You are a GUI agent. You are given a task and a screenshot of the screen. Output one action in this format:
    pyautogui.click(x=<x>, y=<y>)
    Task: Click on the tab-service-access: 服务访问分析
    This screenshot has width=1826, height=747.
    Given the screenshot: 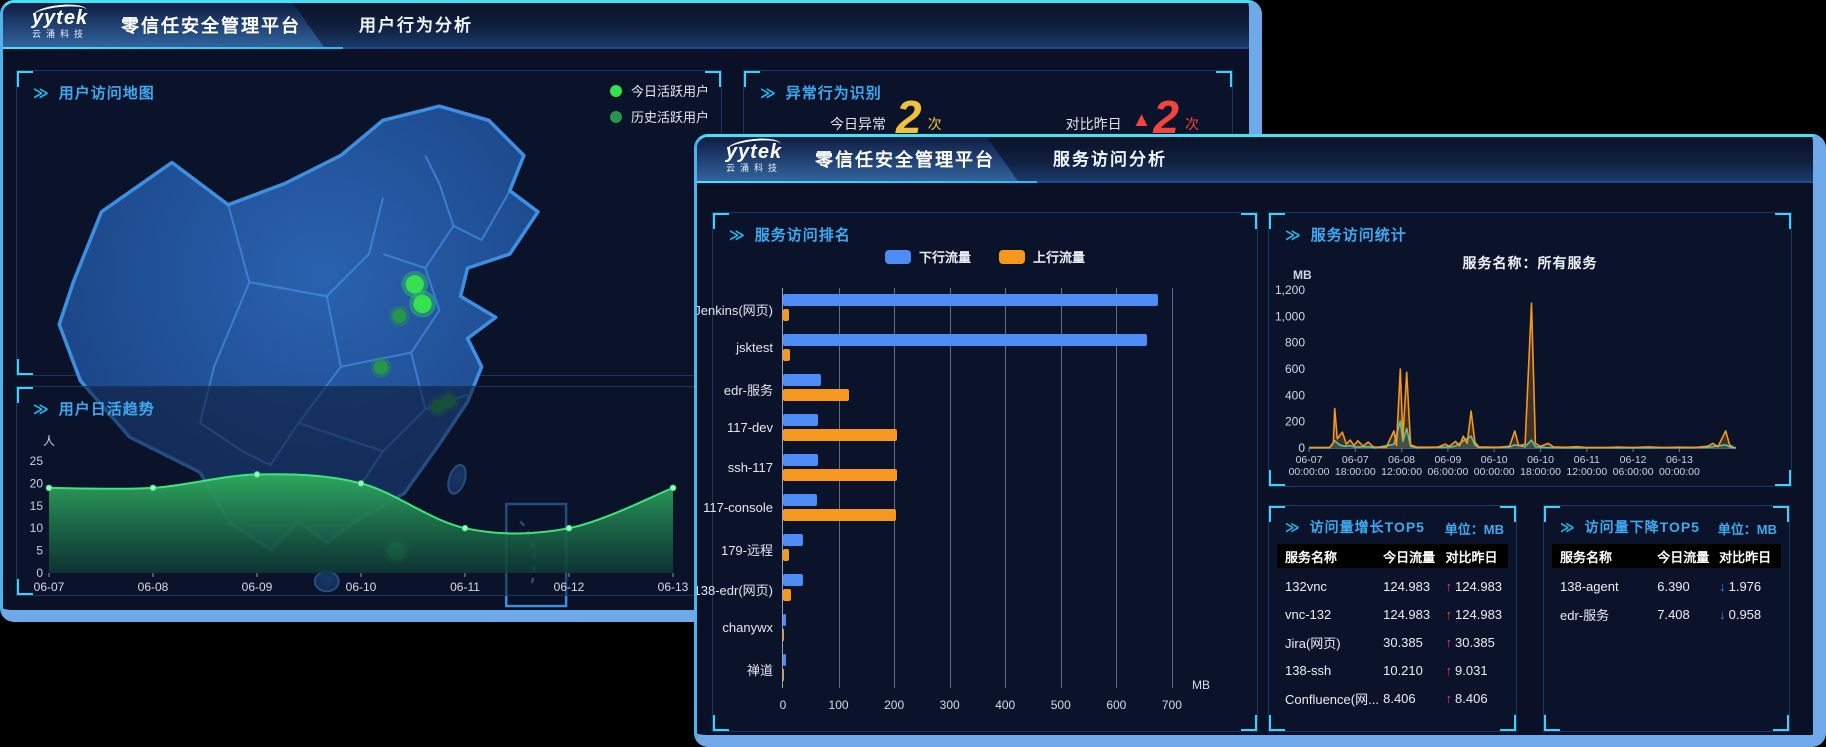 What is the action you would take?
    pyautogui.click(x=1110, y=159)
    